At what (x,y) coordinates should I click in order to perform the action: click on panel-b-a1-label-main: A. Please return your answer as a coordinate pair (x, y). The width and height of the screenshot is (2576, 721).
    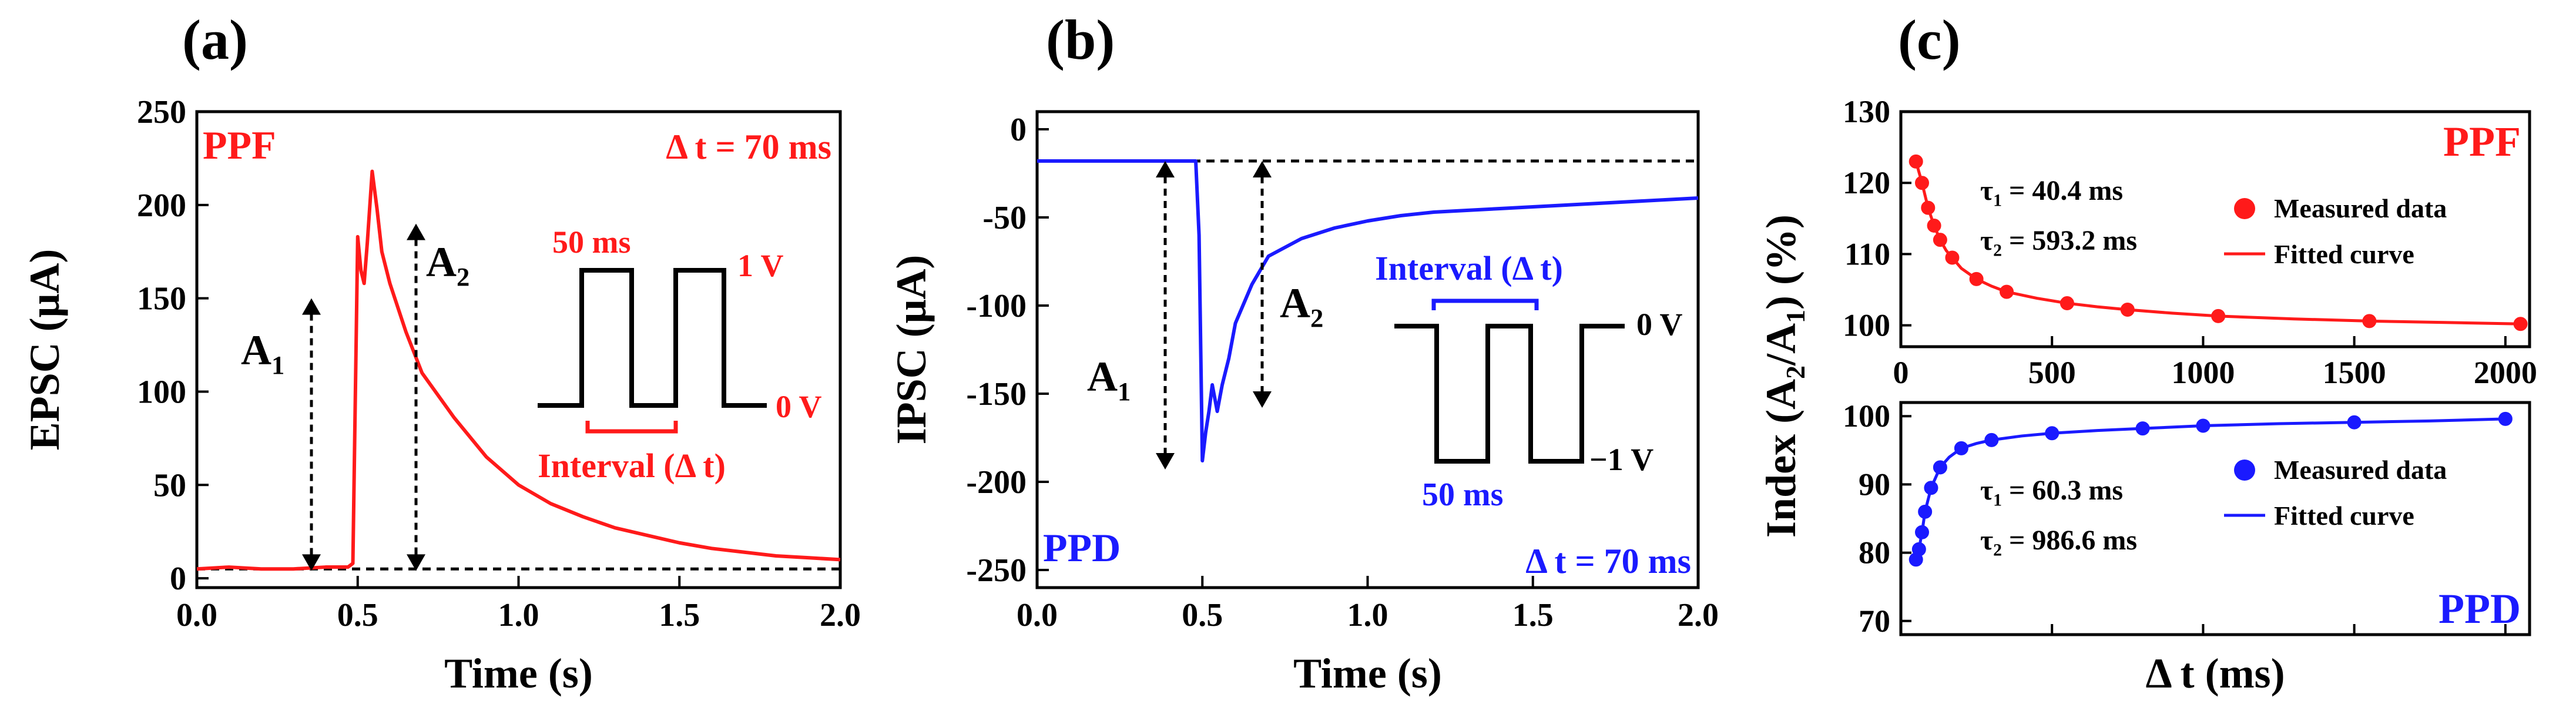
    Looking at the image, I should click on (1102, 376).